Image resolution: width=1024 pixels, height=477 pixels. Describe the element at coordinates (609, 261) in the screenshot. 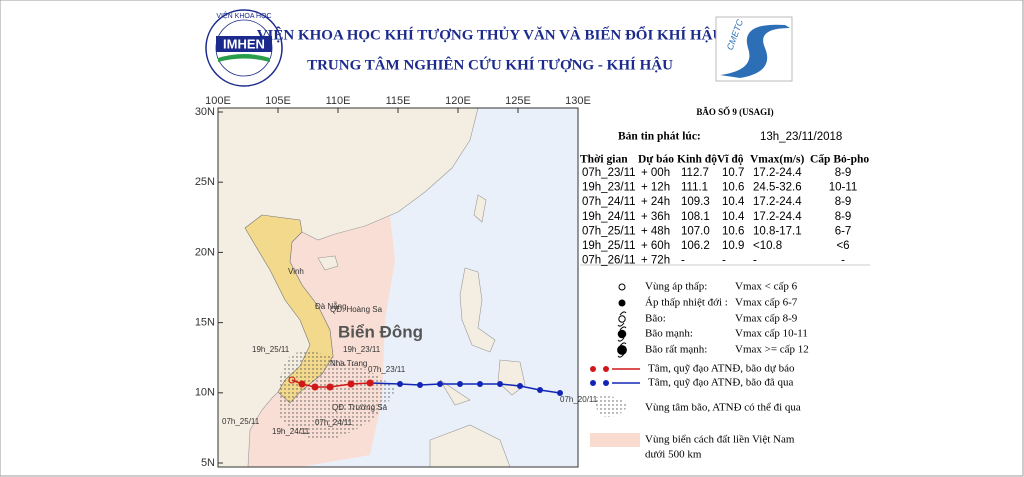

I see `table-cell: 07h_26/11` at that location.